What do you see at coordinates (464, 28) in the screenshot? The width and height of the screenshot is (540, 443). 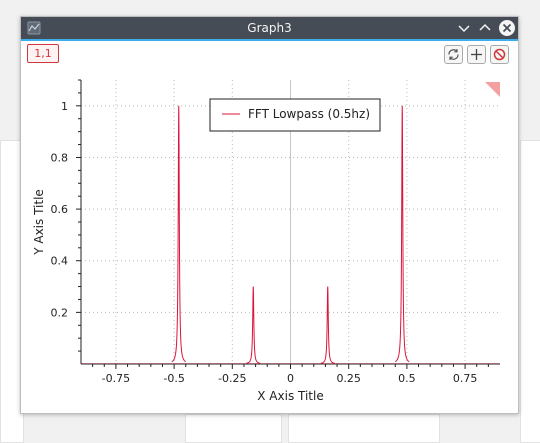 I see `chevron-down-icon` at bounding box center [464, 28].